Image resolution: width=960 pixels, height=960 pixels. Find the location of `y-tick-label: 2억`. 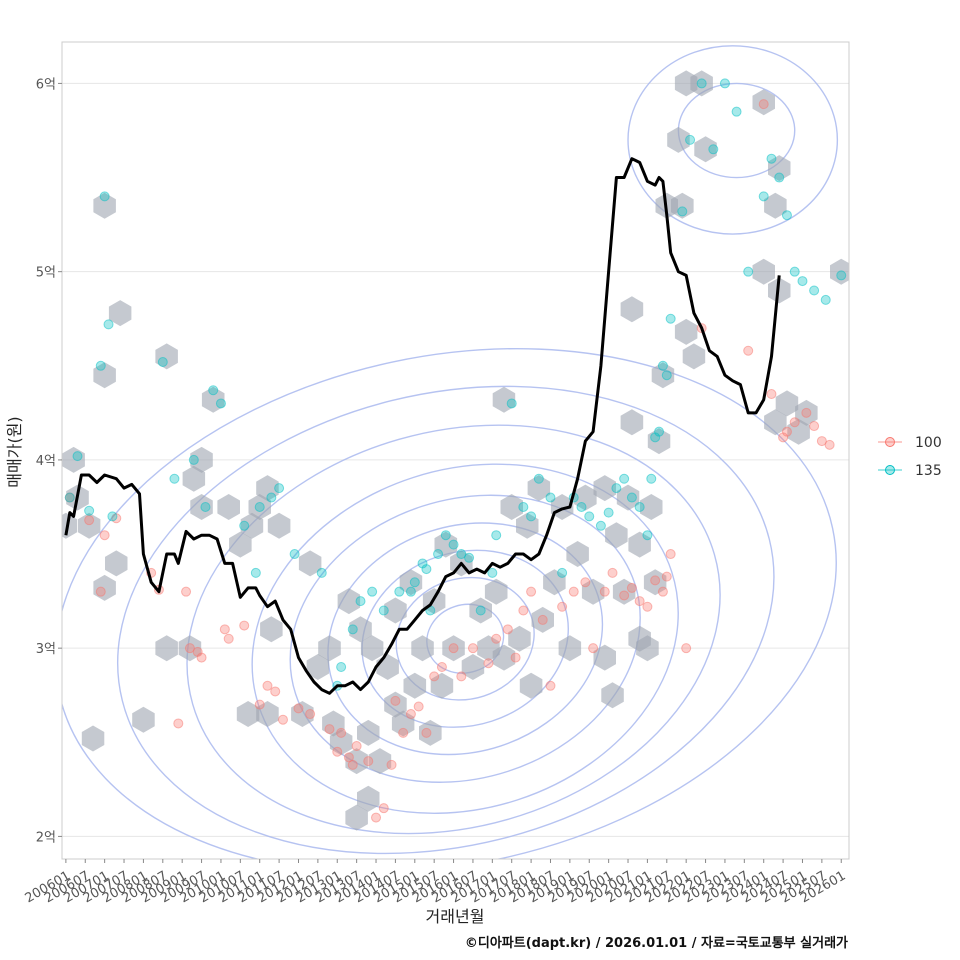

y-tick-label: 2억 is located at coordinates (46, 837).